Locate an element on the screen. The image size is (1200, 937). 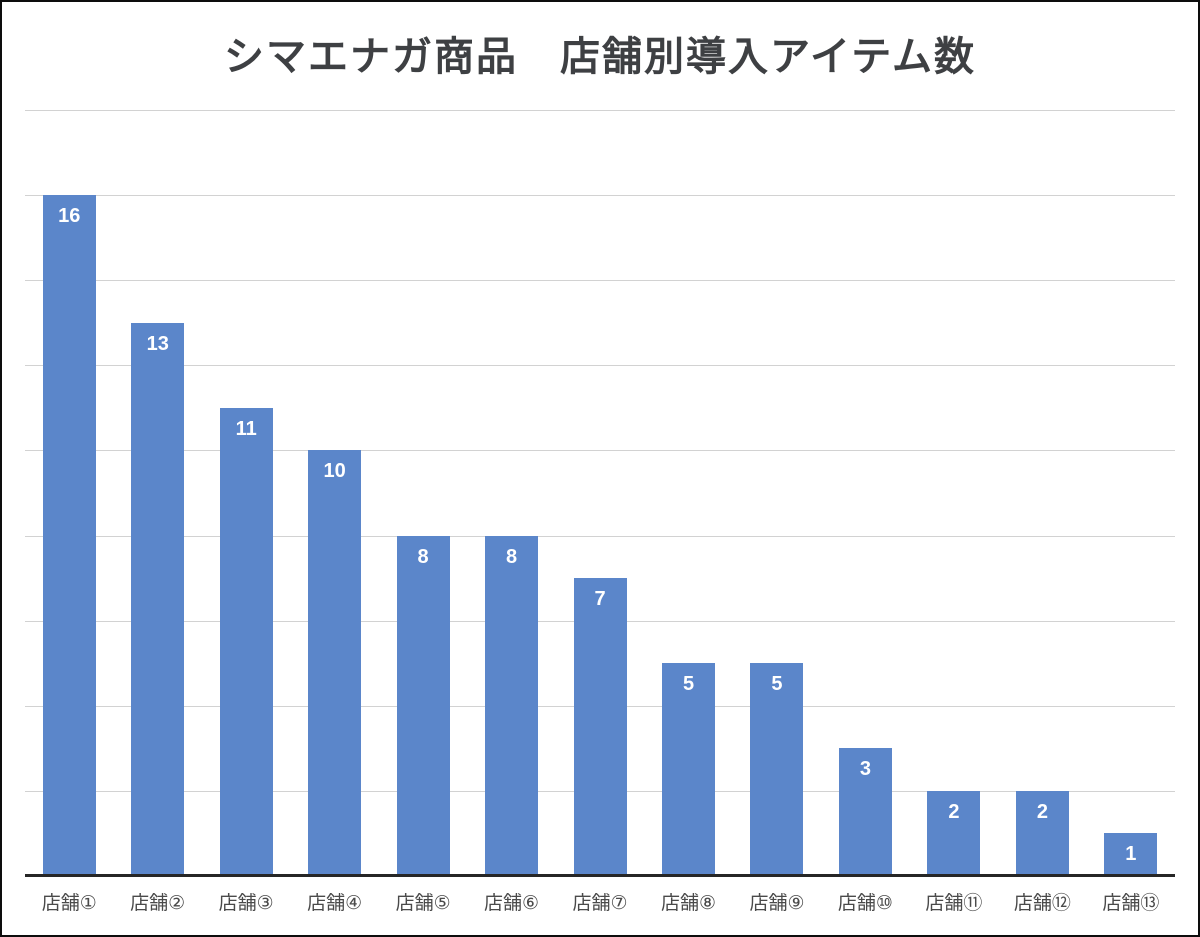
x-axis-label: 店舗⑫ is located at coordinates (1042, 903).